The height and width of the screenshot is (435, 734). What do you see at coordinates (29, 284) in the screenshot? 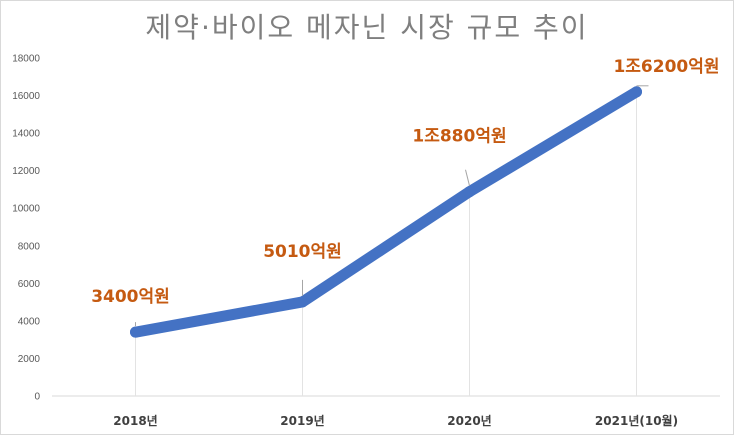
I see `y-tick-label: 6000` at bounding box center [29, 284].